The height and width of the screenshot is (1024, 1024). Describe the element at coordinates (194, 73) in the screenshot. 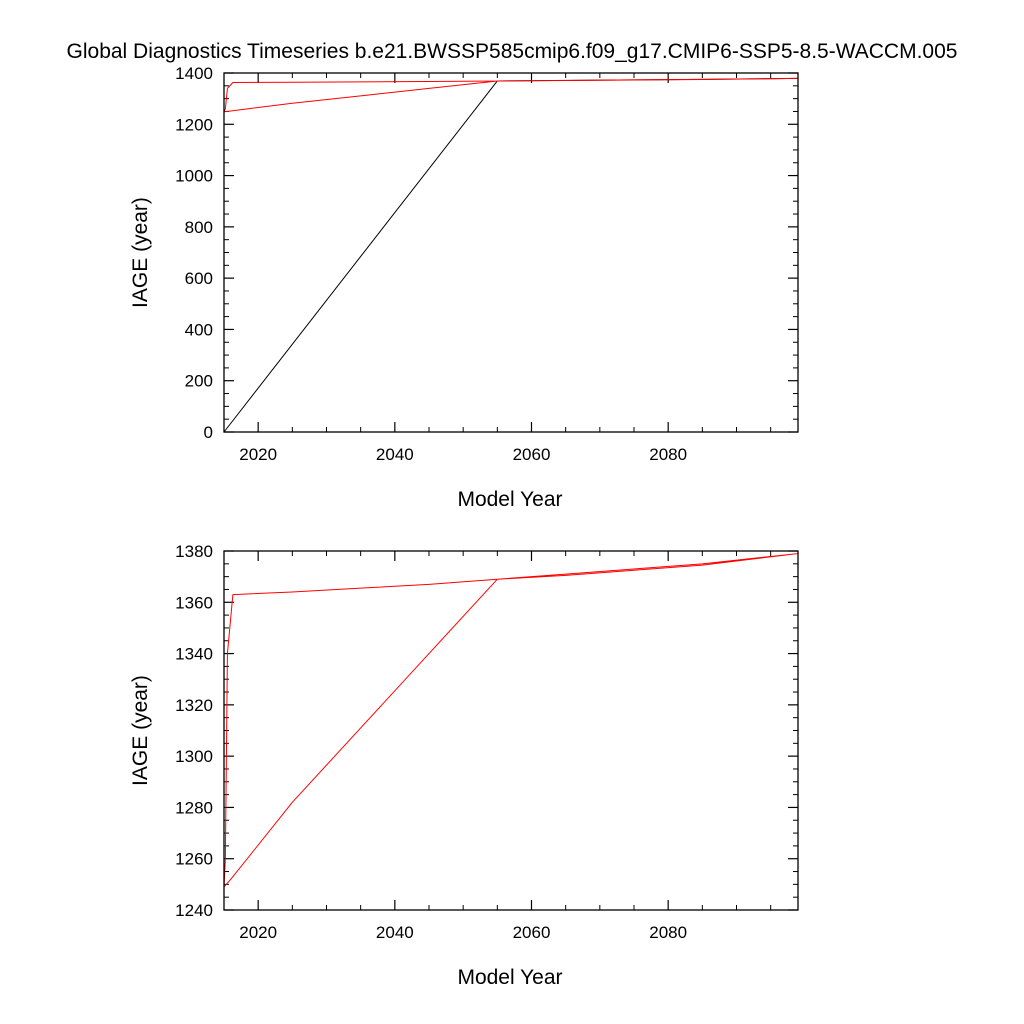

I see `y-tick-label: 1400` at that location.